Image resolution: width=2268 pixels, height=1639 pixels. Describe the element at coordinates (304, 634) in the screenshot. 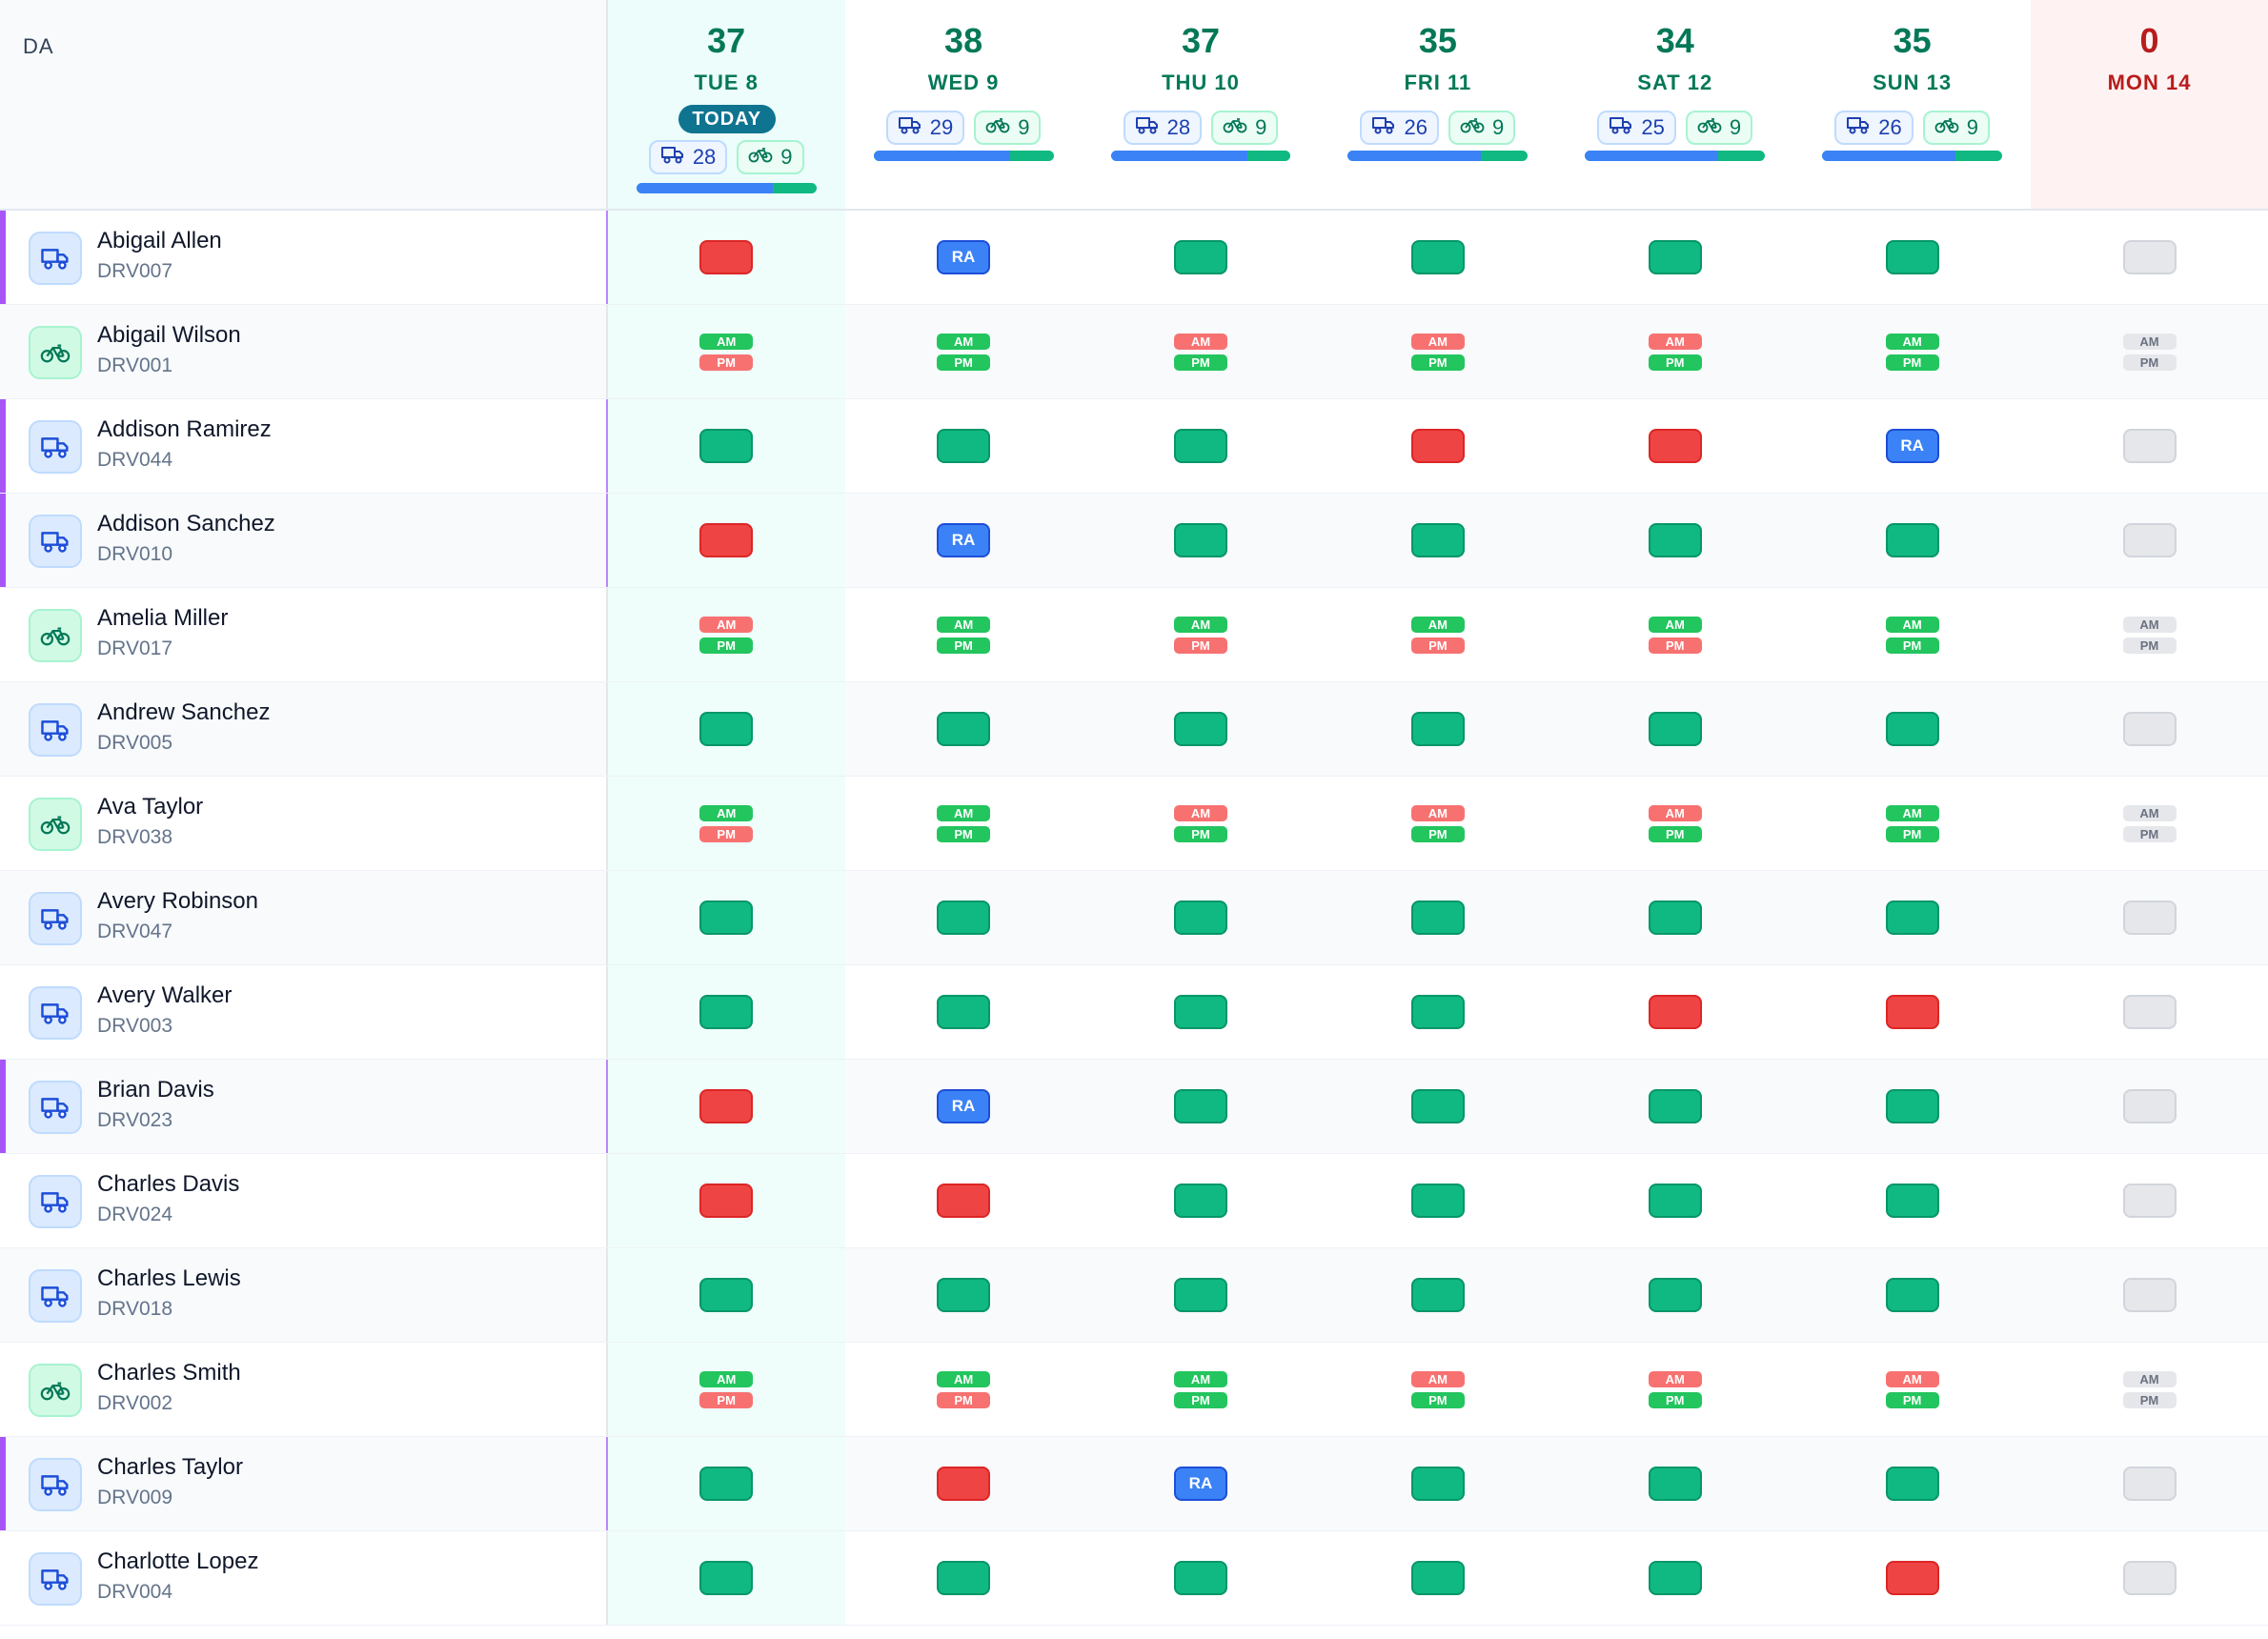

I see `driver-cell: Amelia Miller DRV017` at that location.